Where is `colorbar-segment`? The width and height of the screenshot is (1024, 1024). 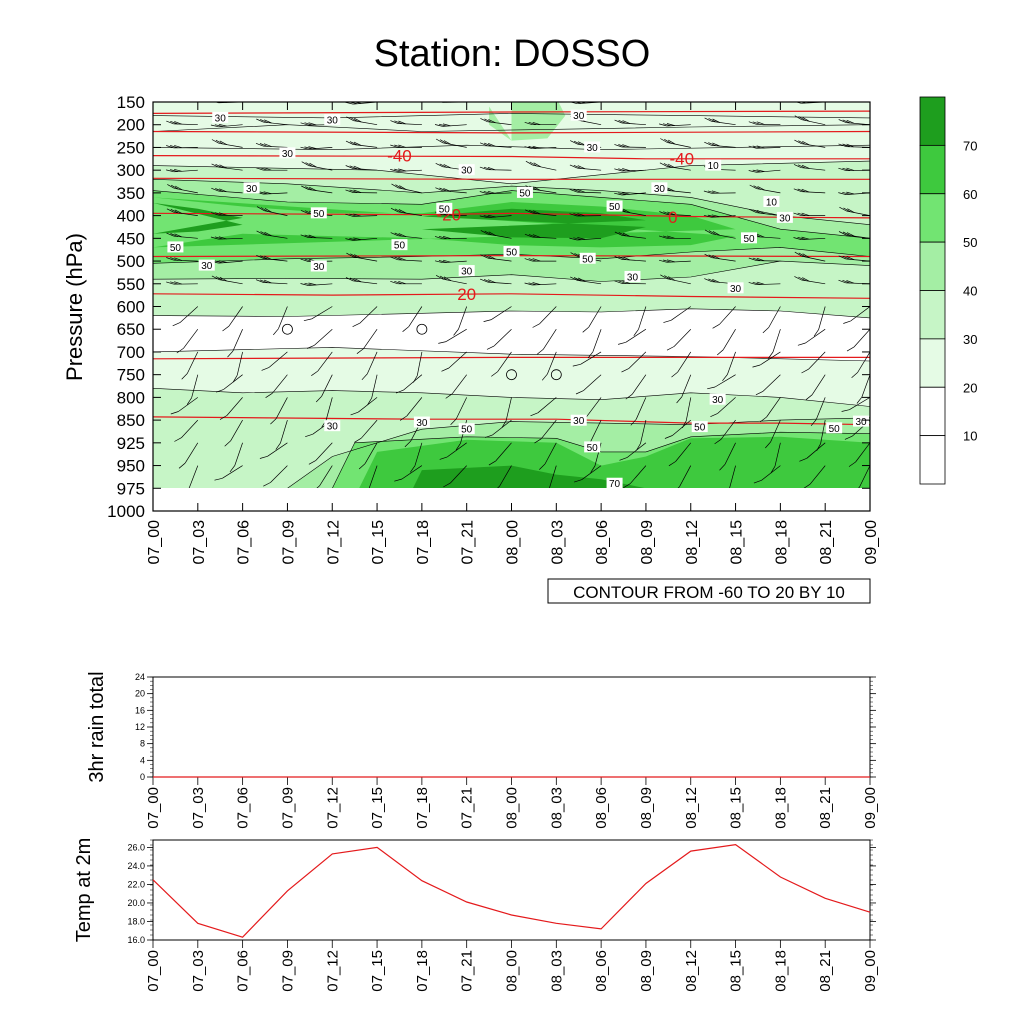
colorbar-segment is located at coordinates (932, 266).